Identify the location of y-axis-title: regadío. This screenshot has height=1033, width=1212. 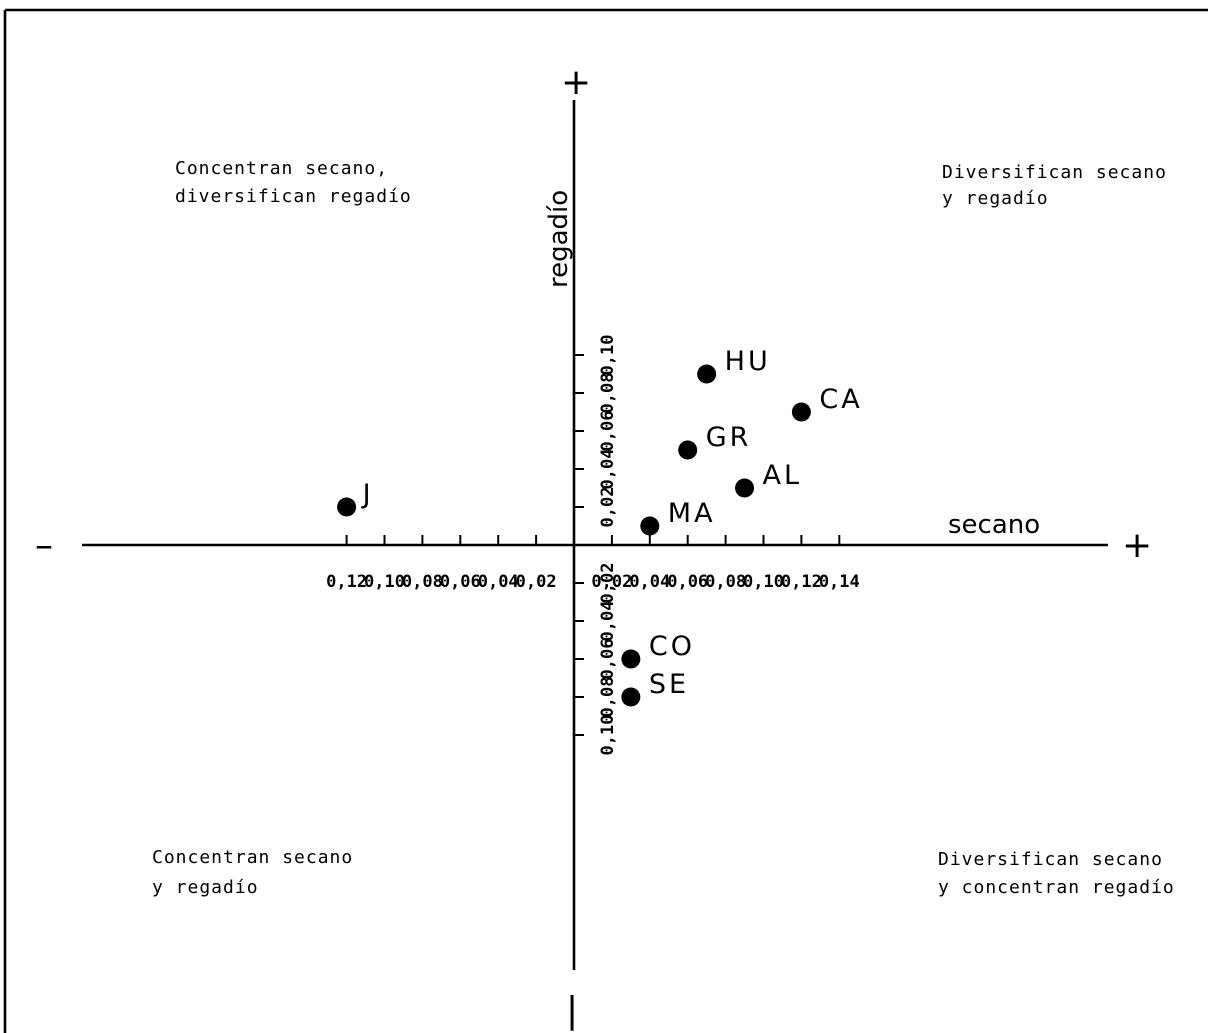
(559, 239).